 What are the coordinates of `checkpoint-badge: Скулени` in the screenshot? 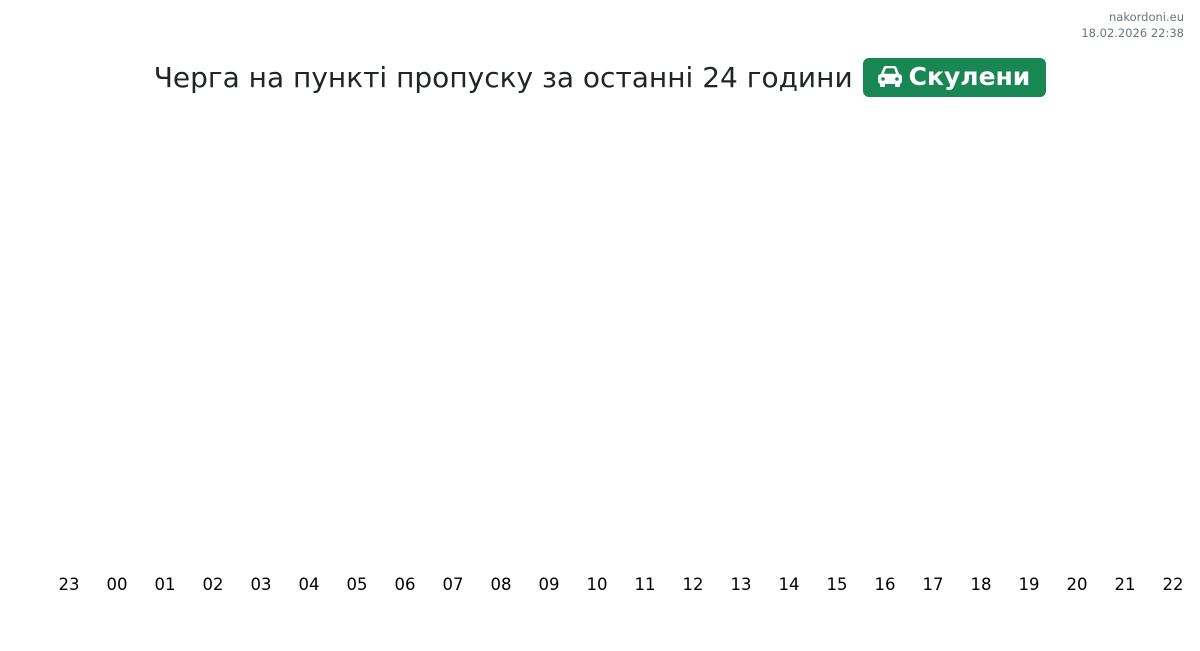 It's located at (954, 77).